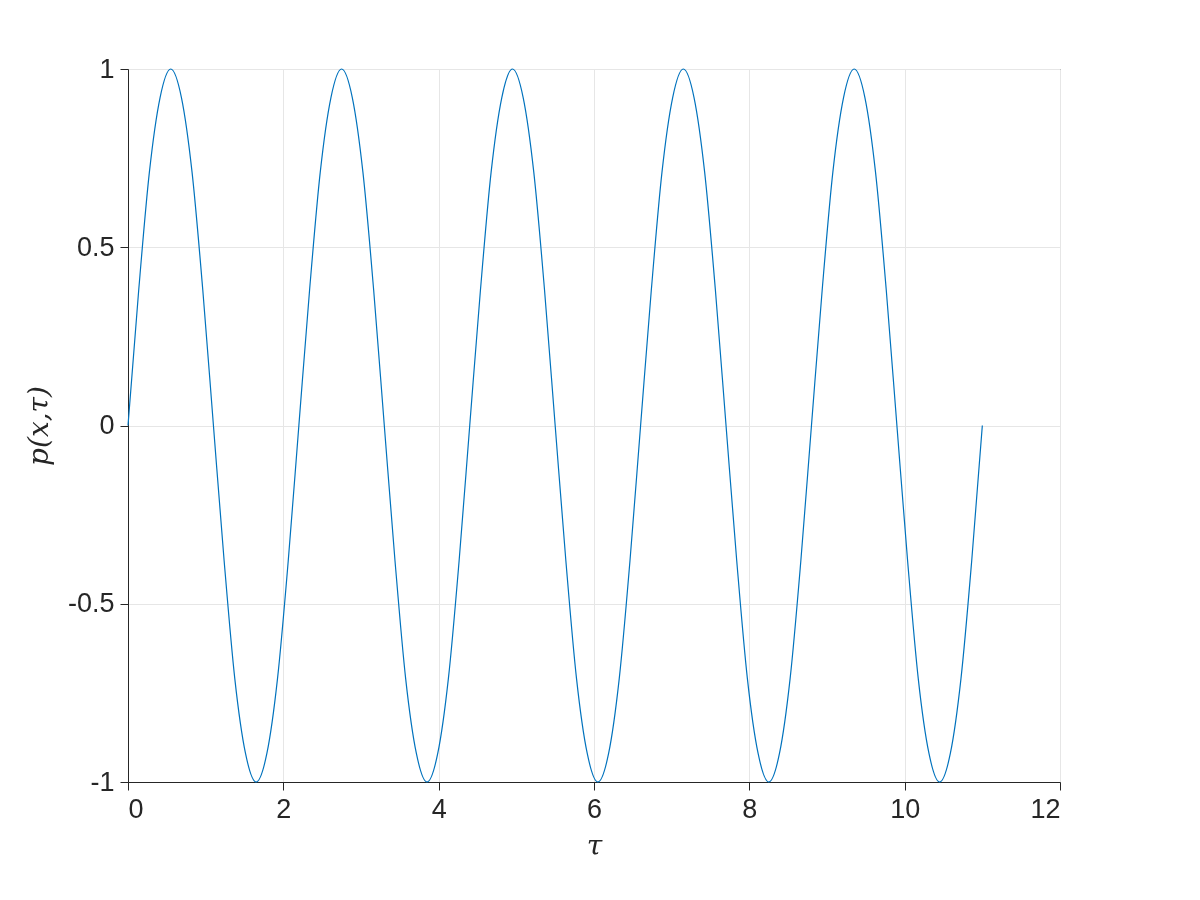  I want to click on y-axis-title: p(x,τ), so click(38, 426).